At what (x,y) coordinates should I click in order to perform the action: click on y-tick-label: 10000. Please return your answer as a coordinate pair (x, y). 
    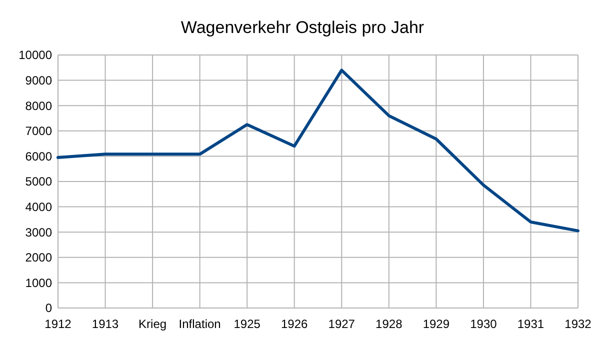
    Looking at the image, I should click on (35, 55).